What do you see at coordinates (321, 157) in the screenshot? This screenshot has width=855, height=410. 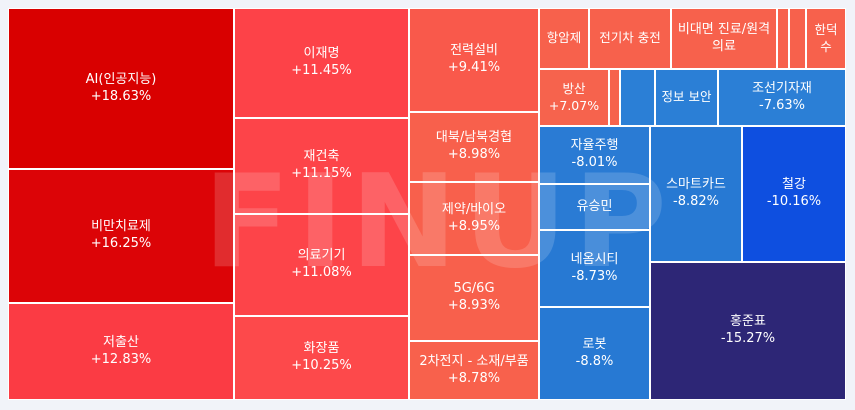 I see `tile-label: 재건축` at bounding box center [321, 157].